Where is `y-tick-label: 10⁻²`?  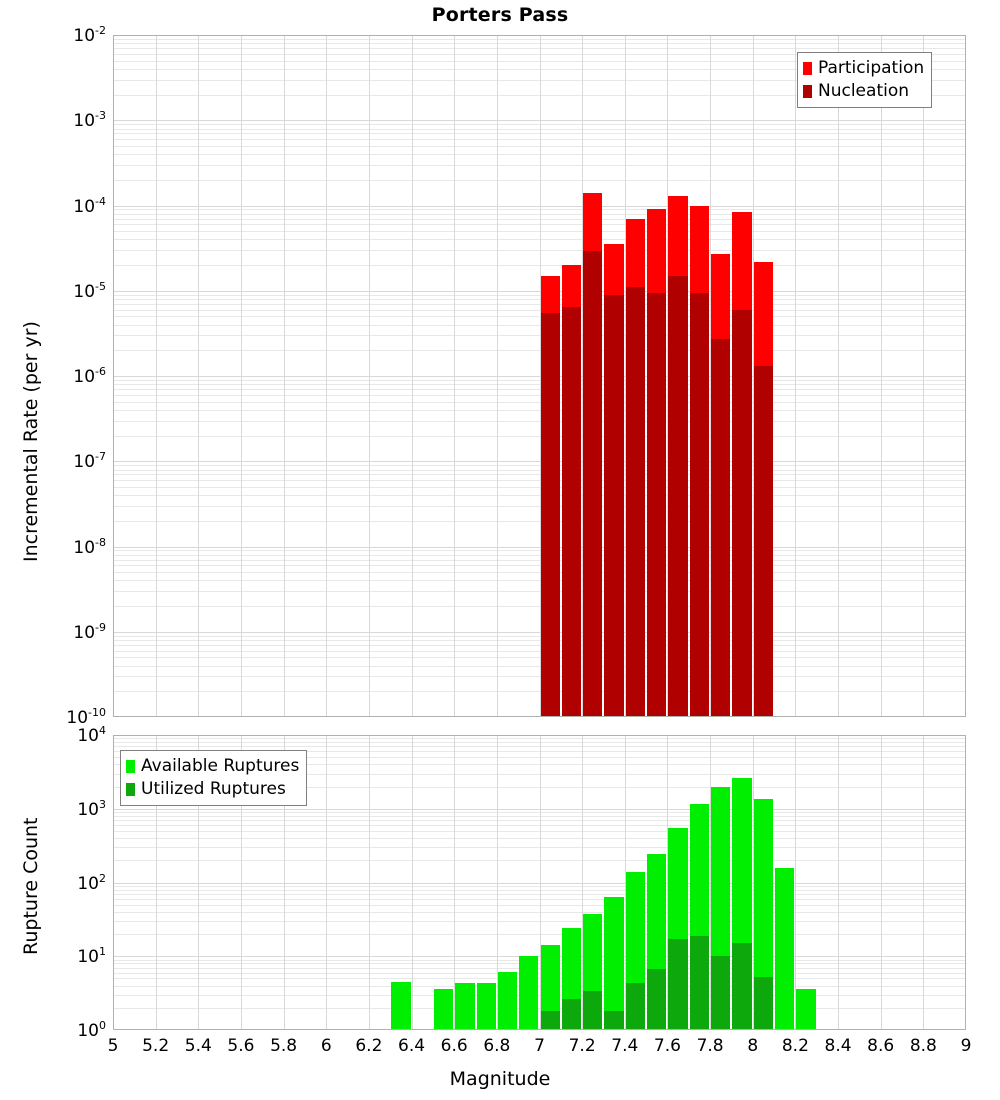 y-tick-label: 10⁻² is located at coordinates (89, 35).